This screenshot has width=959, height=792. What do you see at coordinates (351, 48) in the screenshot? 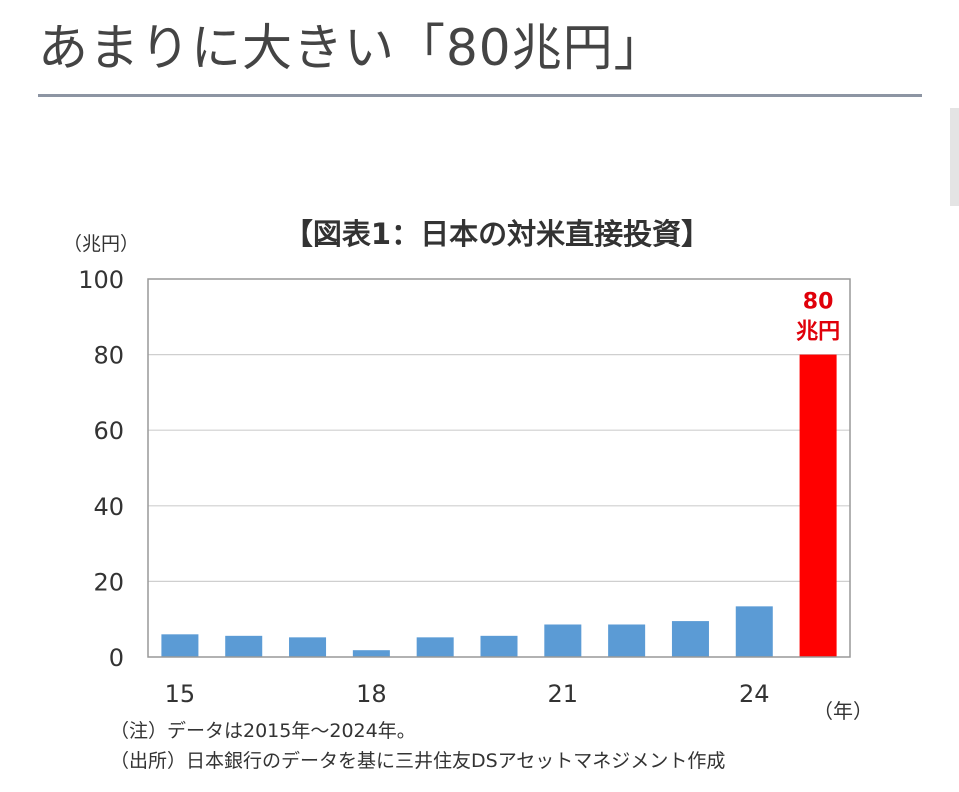
I see `page-headline: あまりに大きい「80兆円」` at bounding box center [351, 48].